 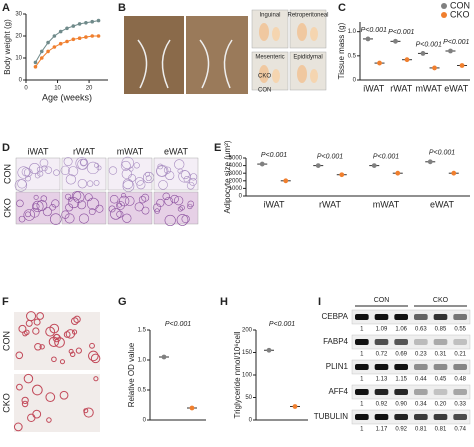 I want to click on x-tick-label: iWAT, so click(x=274, y=204).